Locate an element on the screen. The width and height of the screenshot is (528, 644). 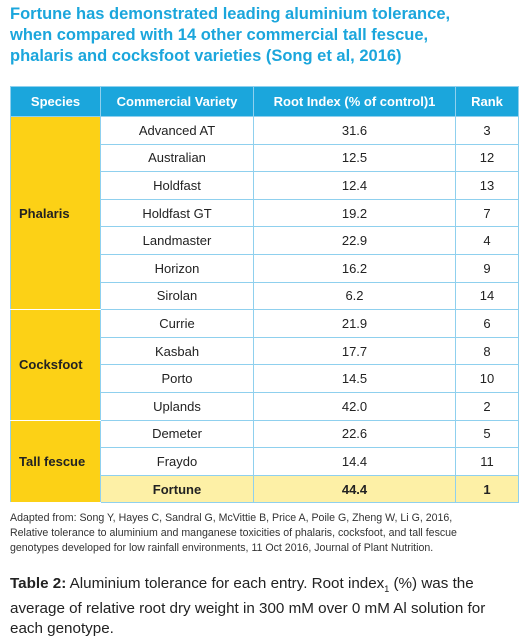
header-cell: Commercial Variety is located at coordinates (177, 101).